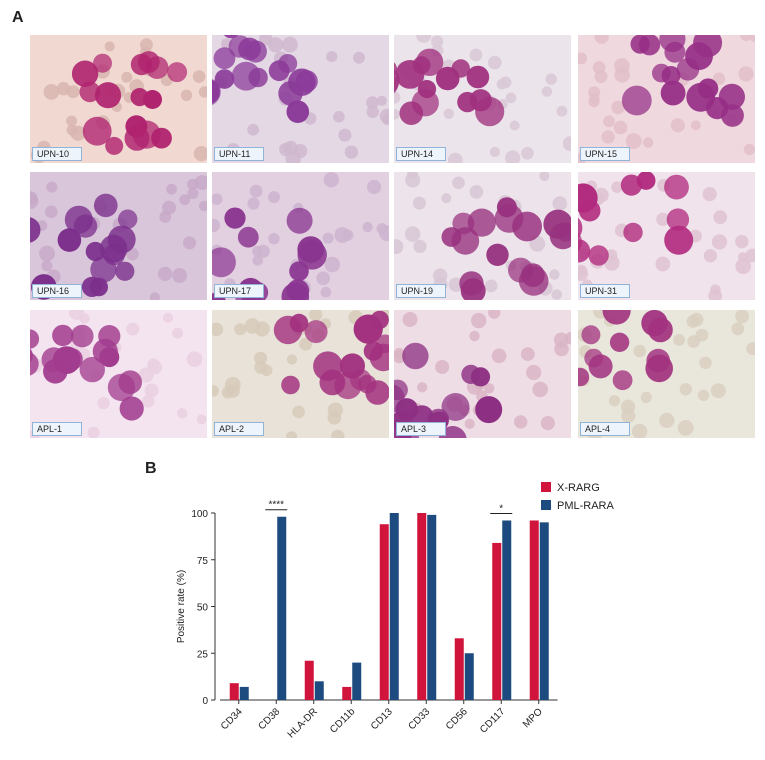 The image size is (765, 760). Describe the element at coordinates (605, 291) in the screenshot. I see `micrograph-label: UPN-31` at that location.